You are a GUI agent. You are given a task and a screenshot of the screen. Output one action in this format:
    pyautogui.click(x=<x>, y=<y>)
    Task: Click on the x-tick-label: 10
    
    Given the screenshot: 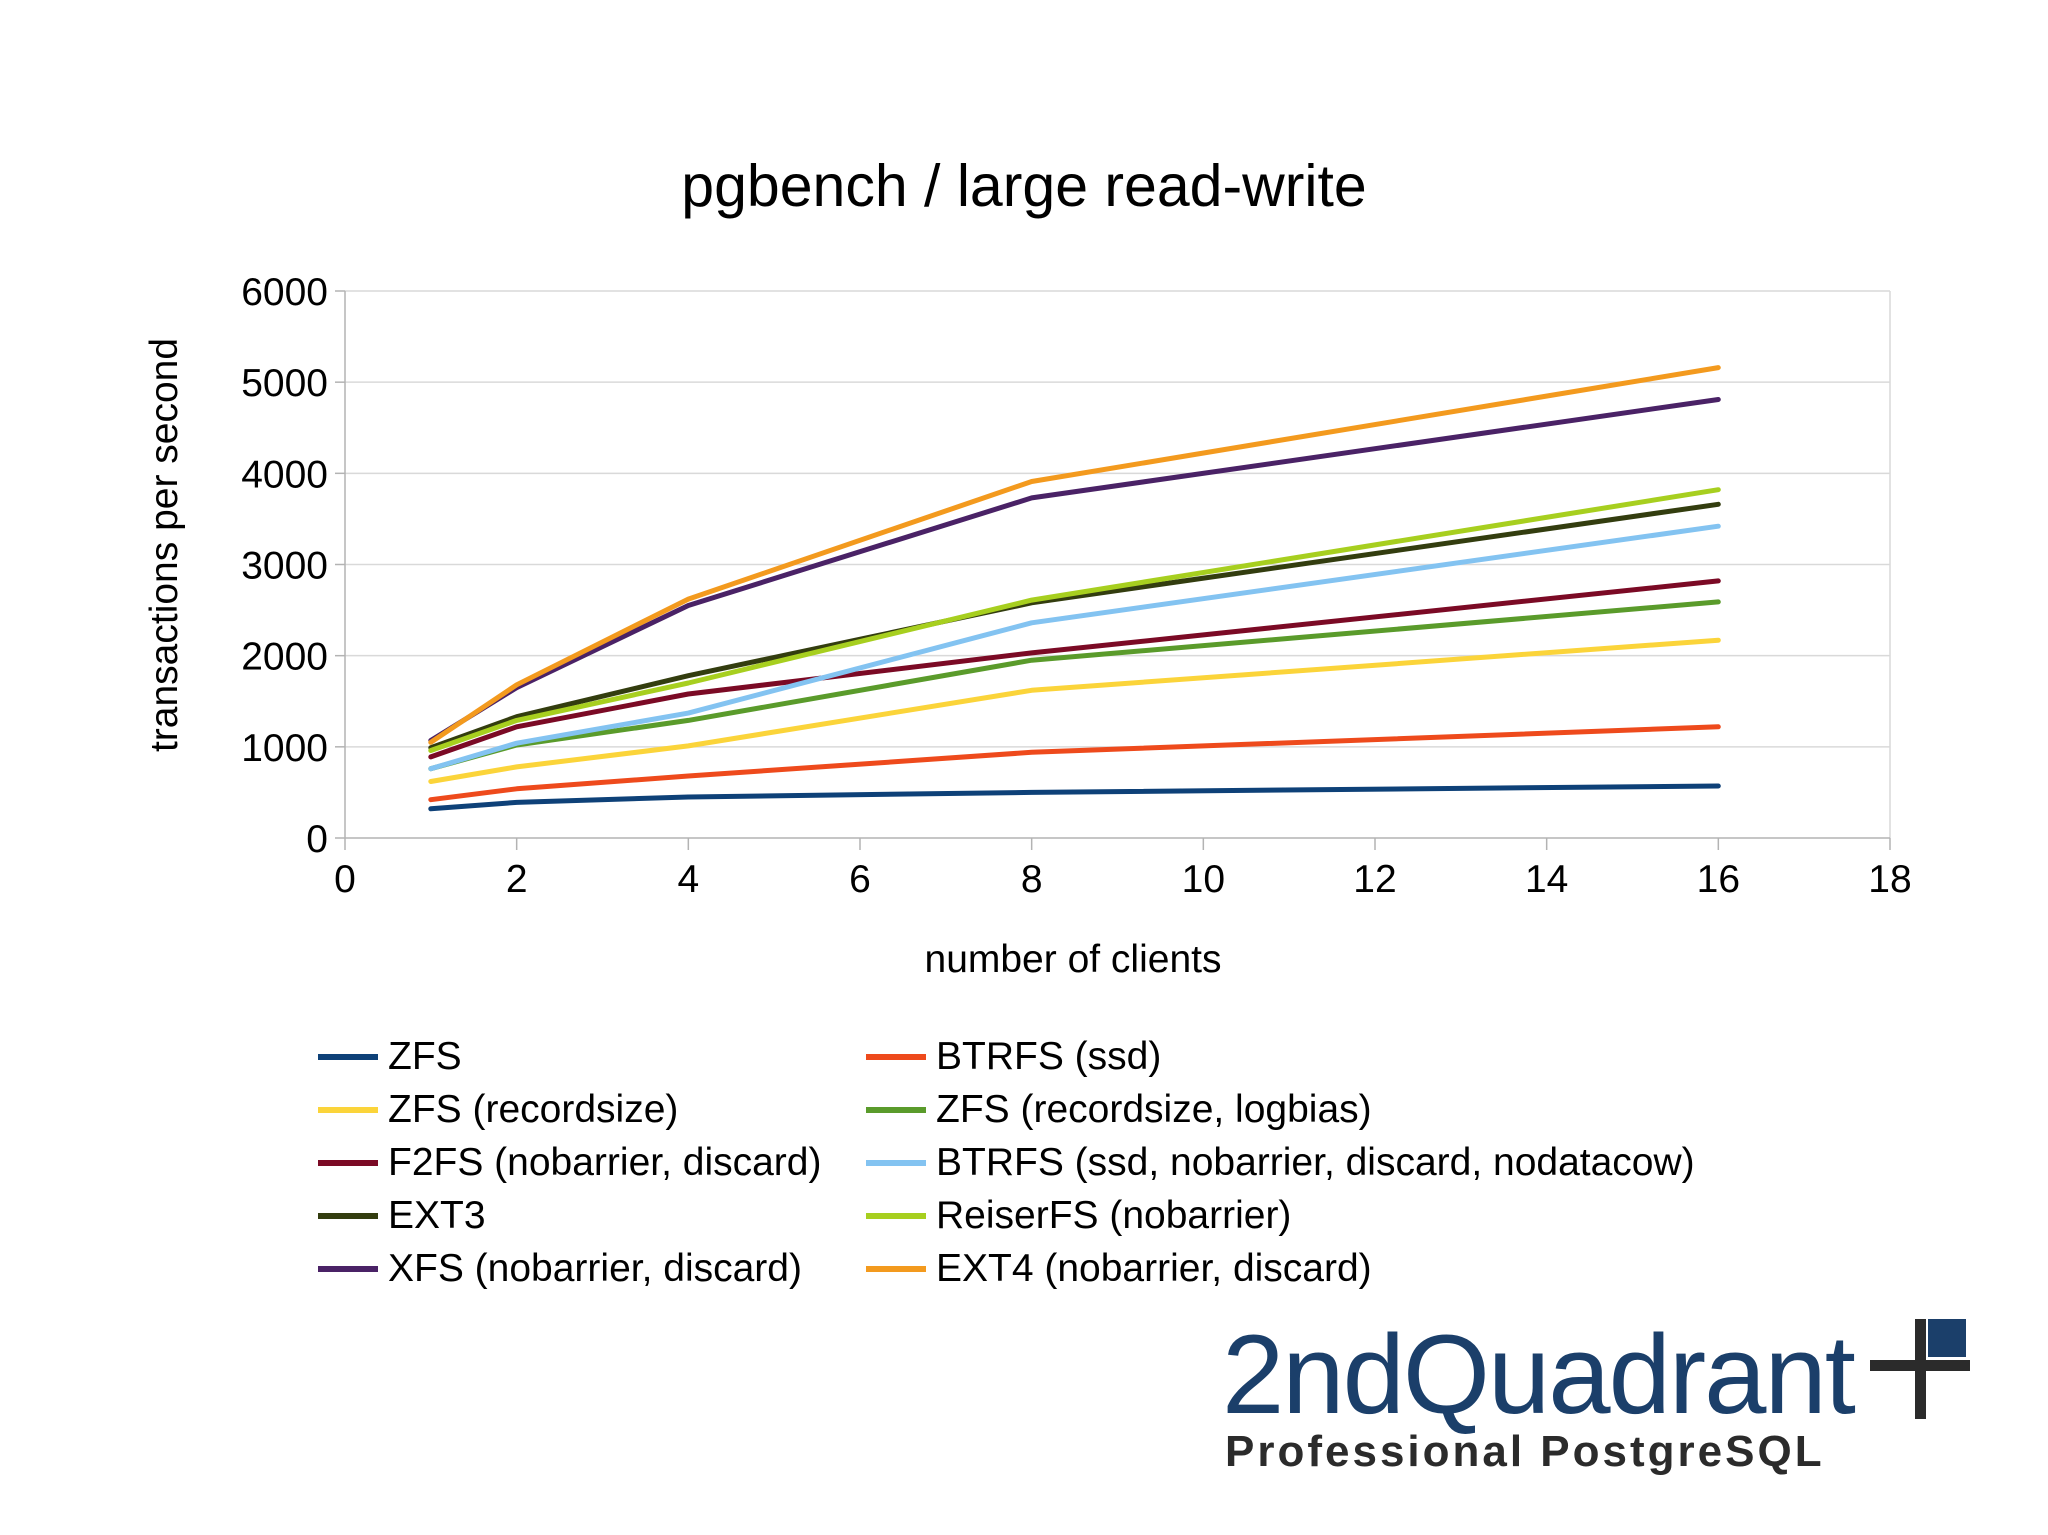 What is the action you would take?
    pyautogui.click(x=1203, y=879)
    